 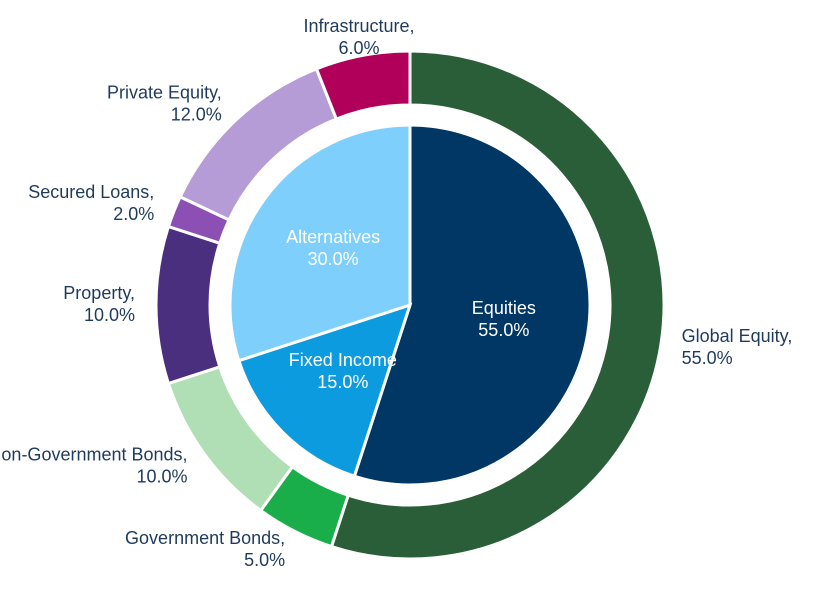 I want to click on slice-label-value: 55.0%, so click(x=503, y=330).